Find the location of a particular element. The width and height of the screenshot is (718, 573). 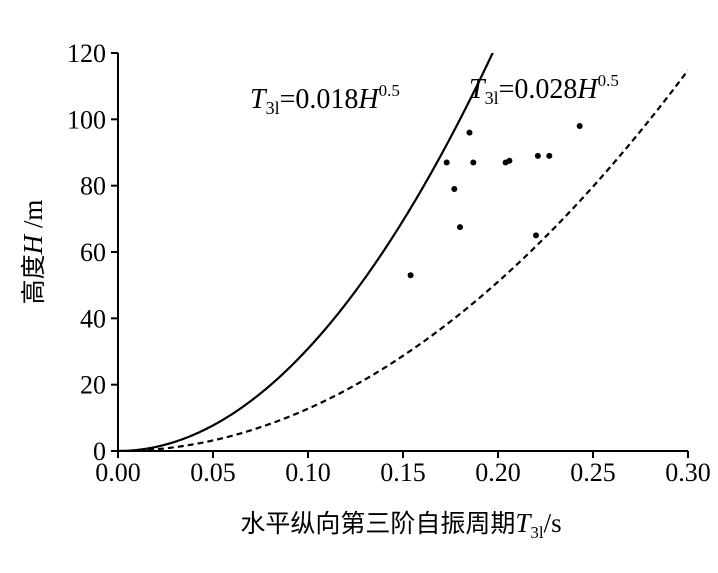

y-tick-label: 80 is located at coordinates (93, 186).